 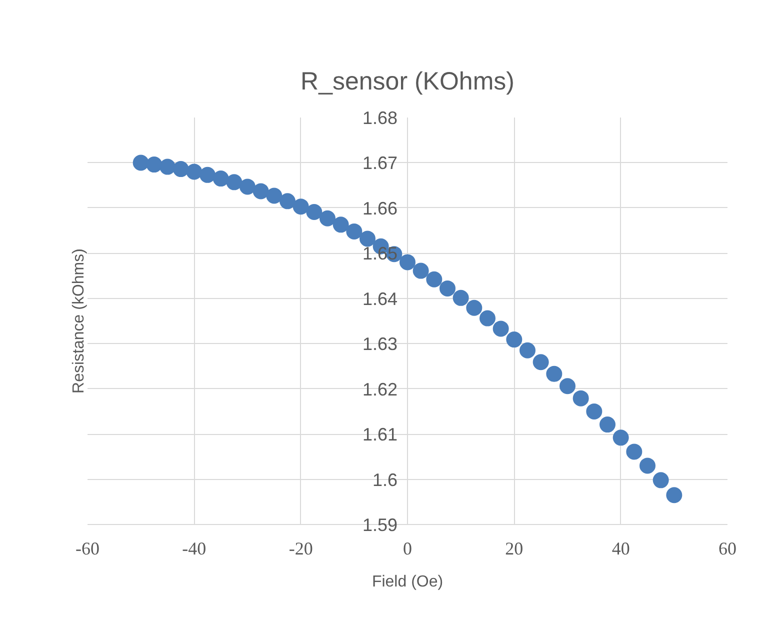 What do you see at coordinates (727, 548) in the screenshot?
I see `x-tick-label: 60` at bounding box center [727, 548].